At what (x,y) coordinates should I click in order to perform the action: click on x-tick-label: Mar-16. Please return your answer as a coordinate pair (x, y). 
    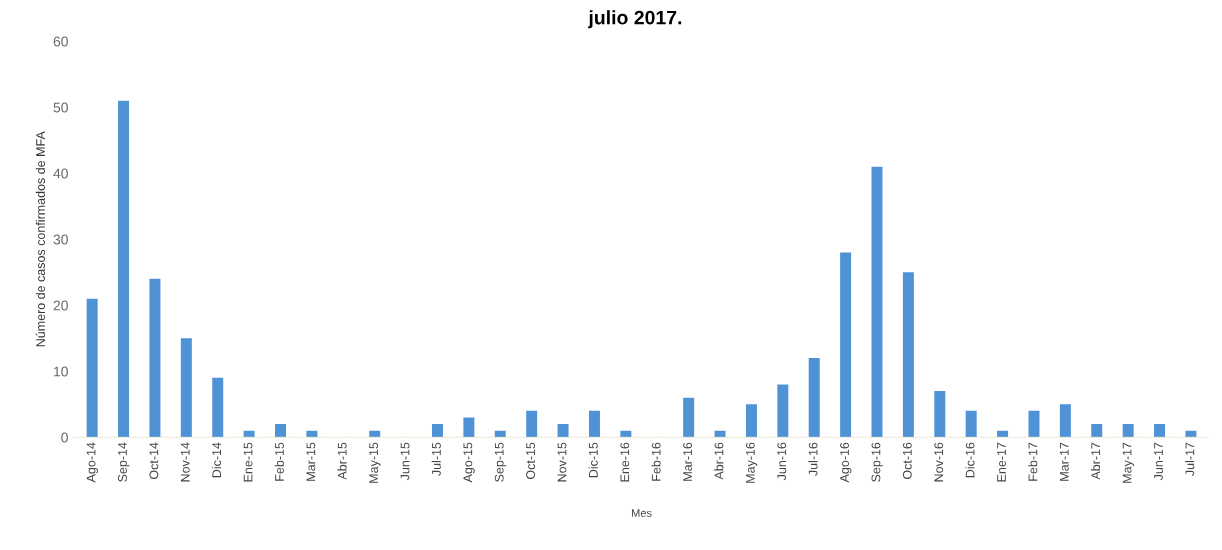
    Looking at the image, I should click on (687, 461).